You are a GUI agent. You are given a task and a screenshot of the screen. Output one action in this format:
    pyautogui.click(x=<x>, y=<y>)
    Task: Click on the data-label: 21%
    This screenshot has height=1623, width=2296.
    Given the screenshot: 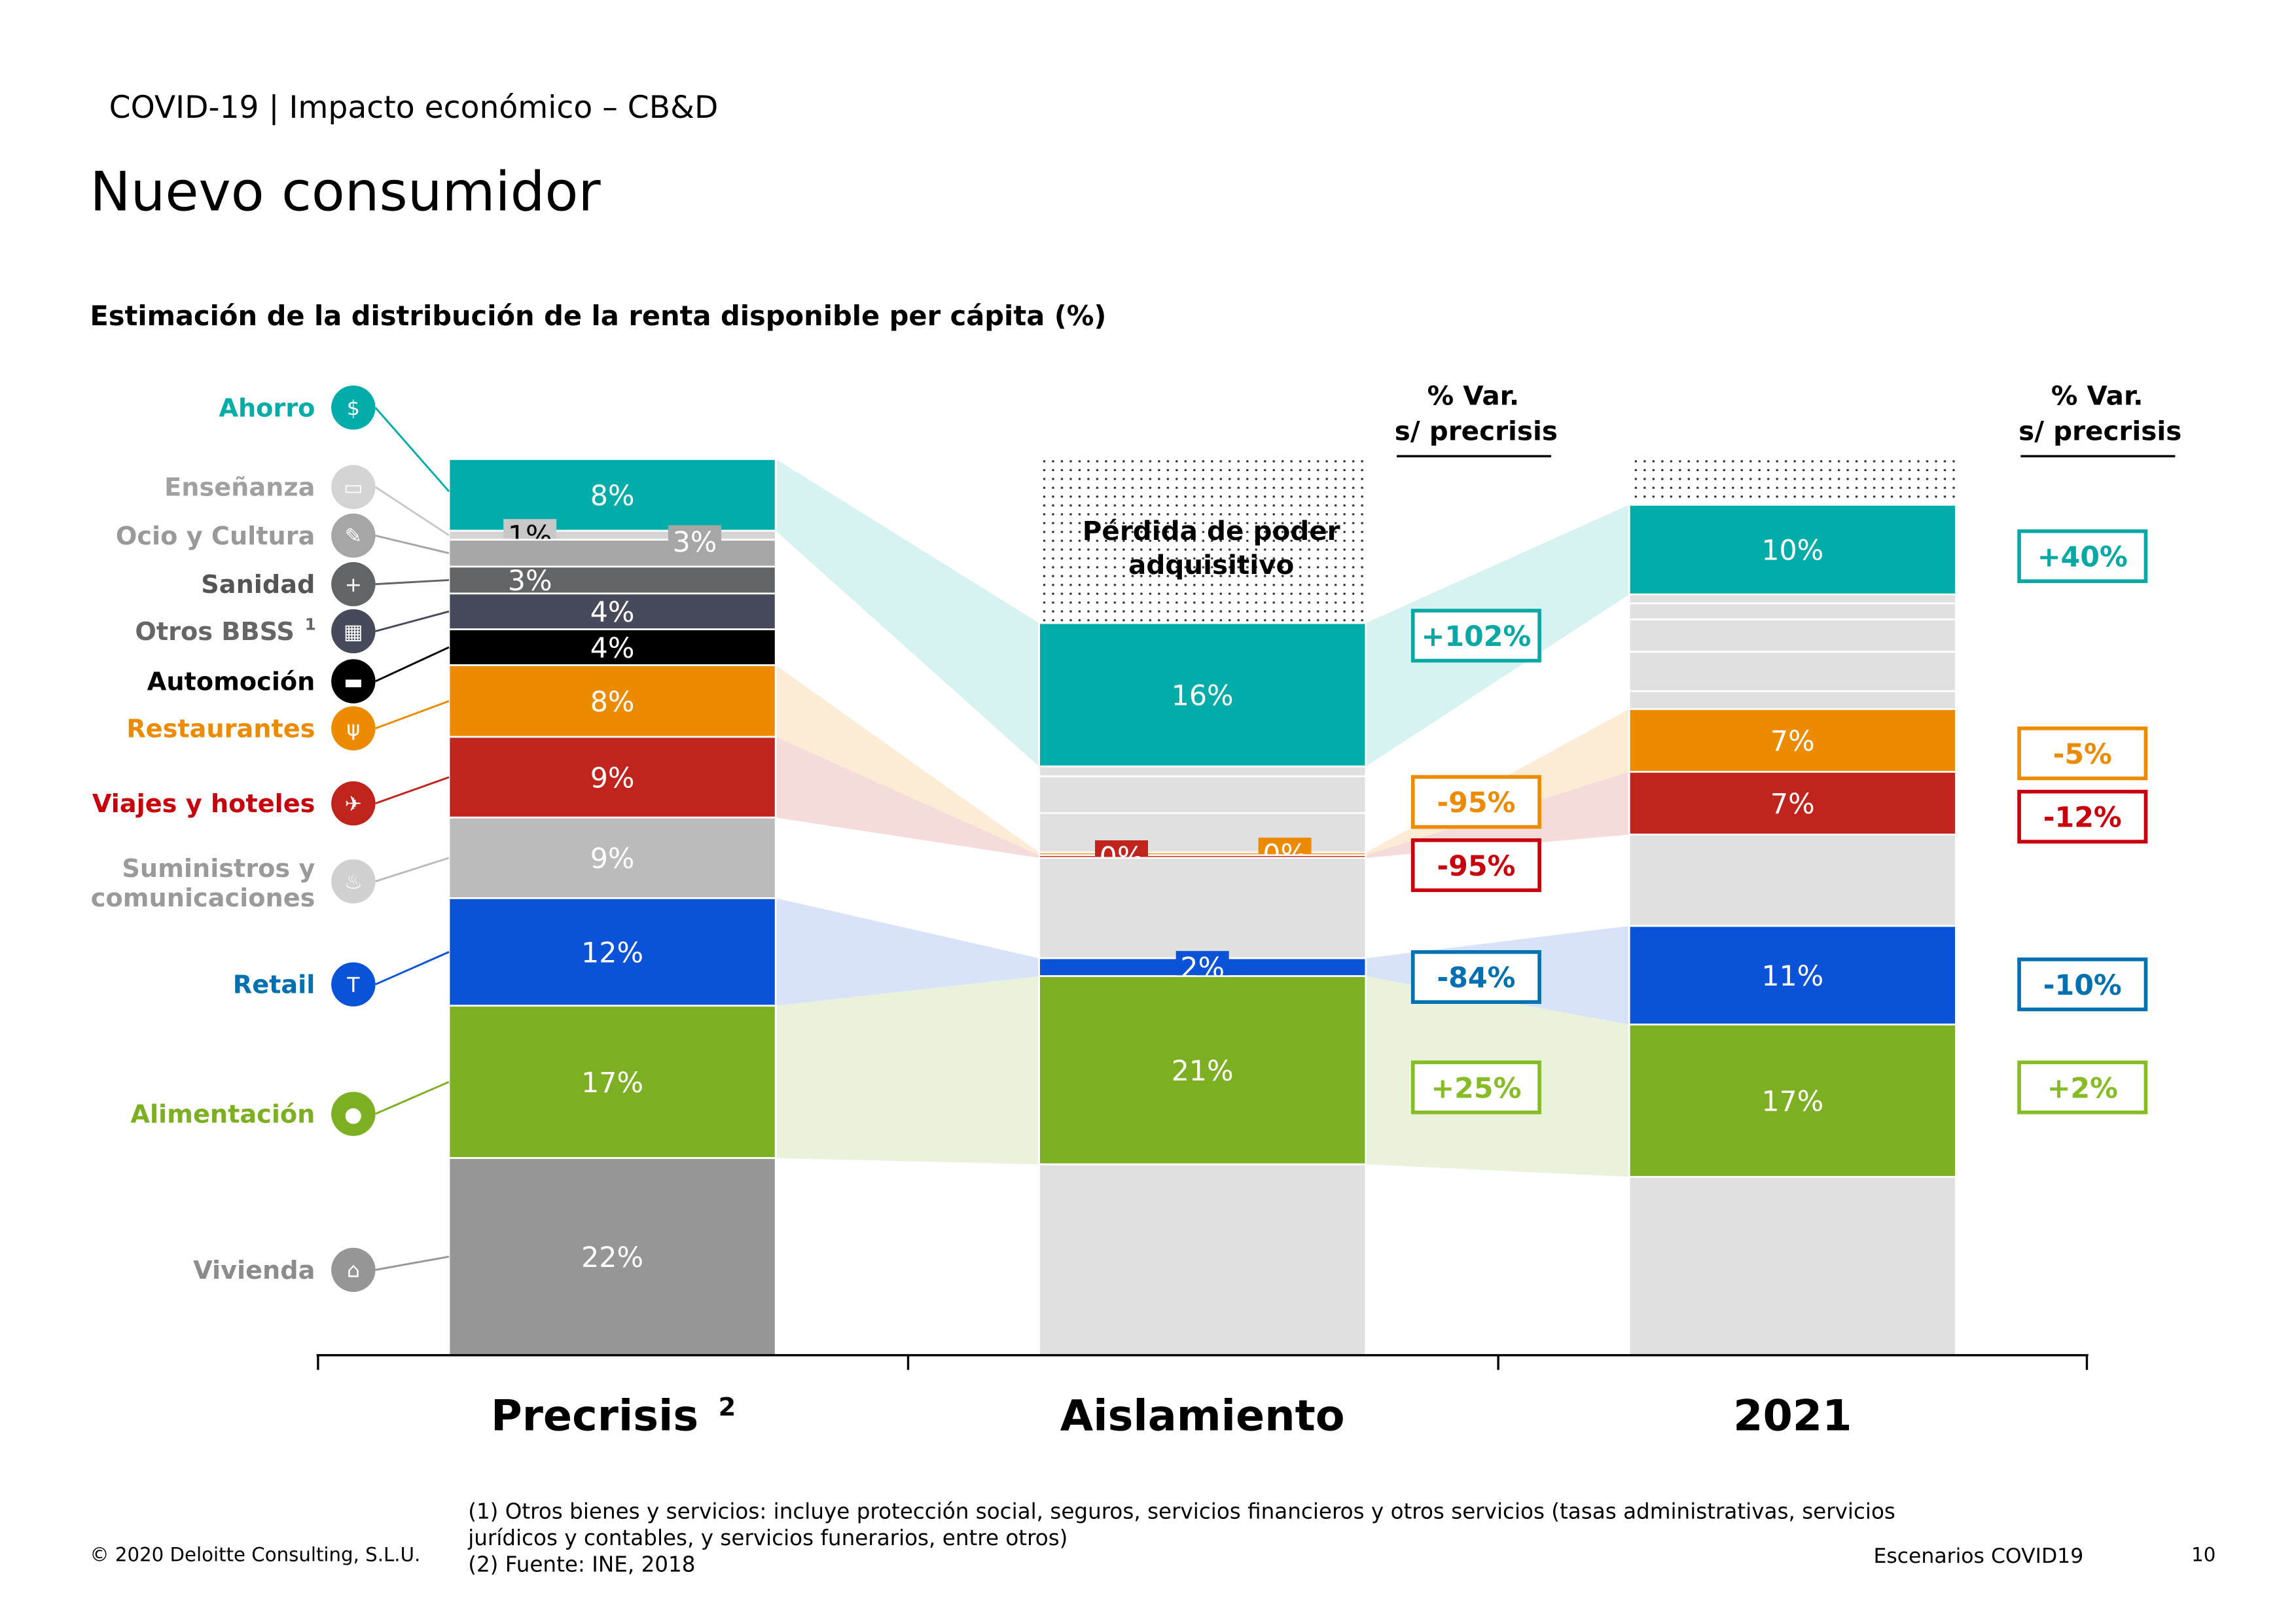 What is the action you would take?
    pyautogui.click(x=1203, y=1071)
    